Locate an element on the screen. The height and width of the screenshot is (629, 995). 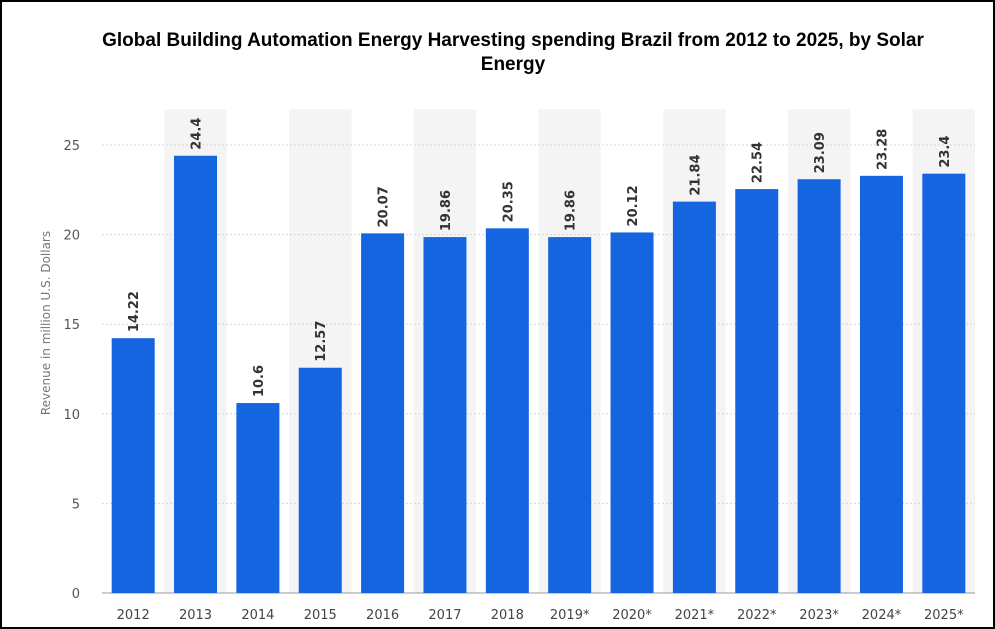
data-label: 12.57 is located at coordinates (321, 341).